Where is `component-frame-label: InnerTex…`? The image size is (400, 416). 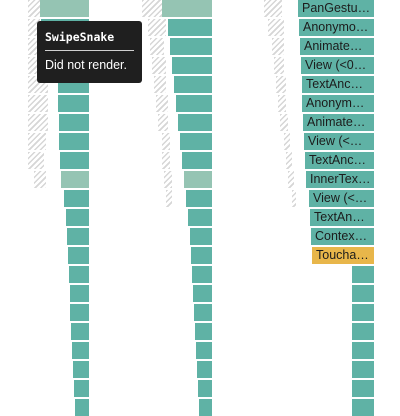 component-frame-label: InnerTex… is located at coordinates (340, 179).